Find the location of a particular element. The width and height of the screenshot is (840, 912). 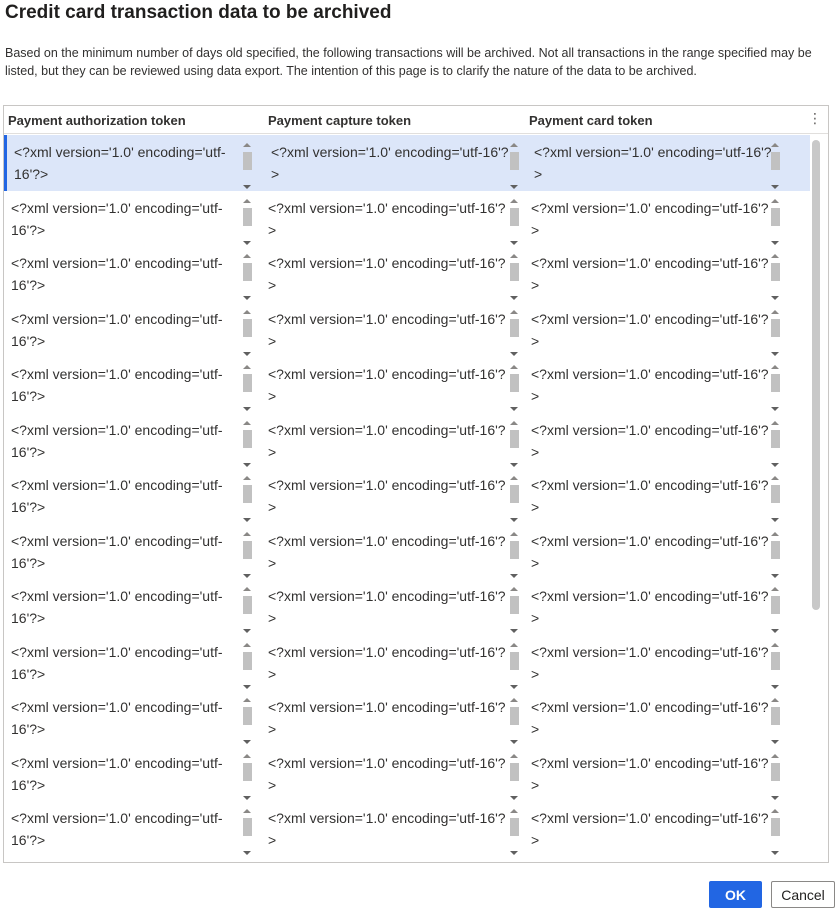

ok-button: OK is located at coordinates (735, 894).